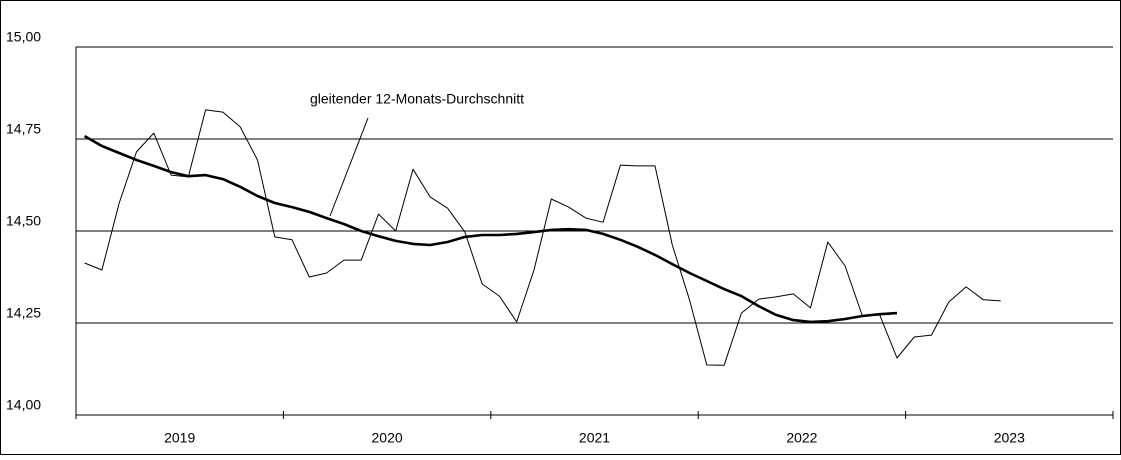 The image size is (1121, 460). Describe the element at coordinates (23, 221) in the screenshot. I see `y-tick-label: 14,50` at that location.